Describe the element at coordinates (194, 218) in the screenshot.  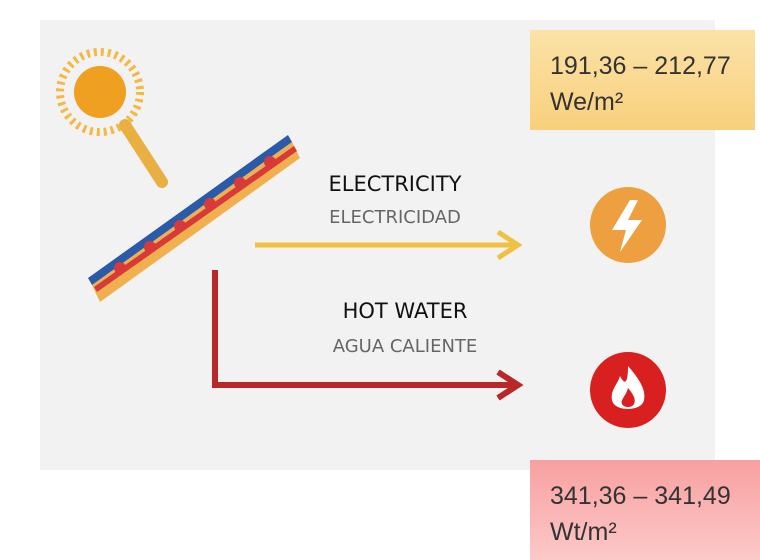
I see `solar-panel` at that location.